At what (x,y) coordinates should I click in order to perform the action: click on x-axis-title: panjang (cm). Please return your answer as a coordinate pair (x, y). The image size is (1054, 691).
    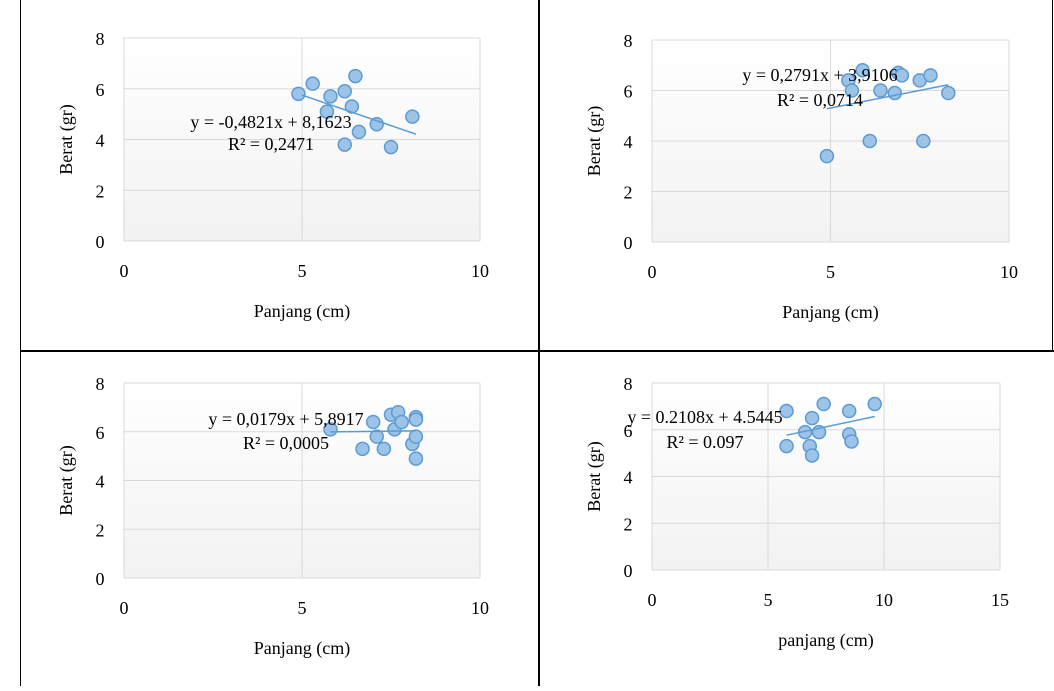
    Looking at the image, I should click on (825, 640).